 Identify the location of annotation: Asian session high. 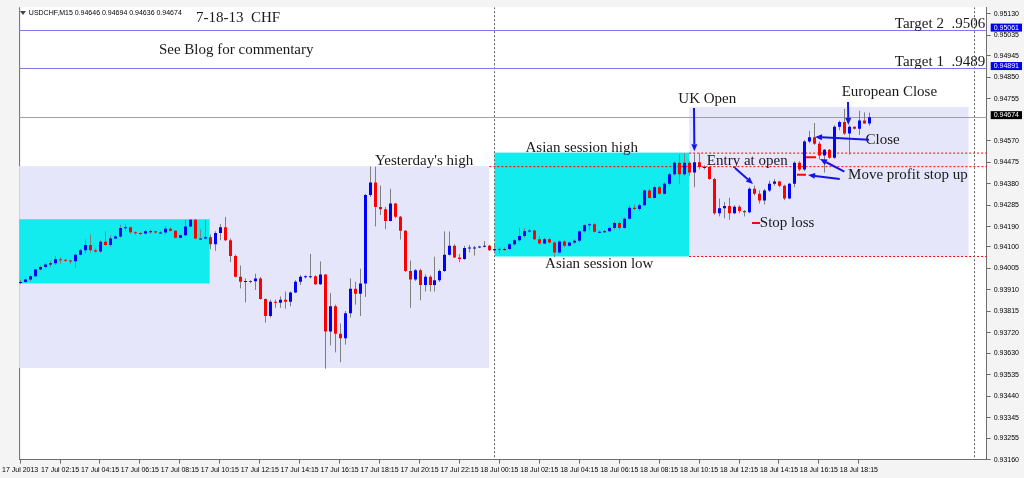
(582, 146).